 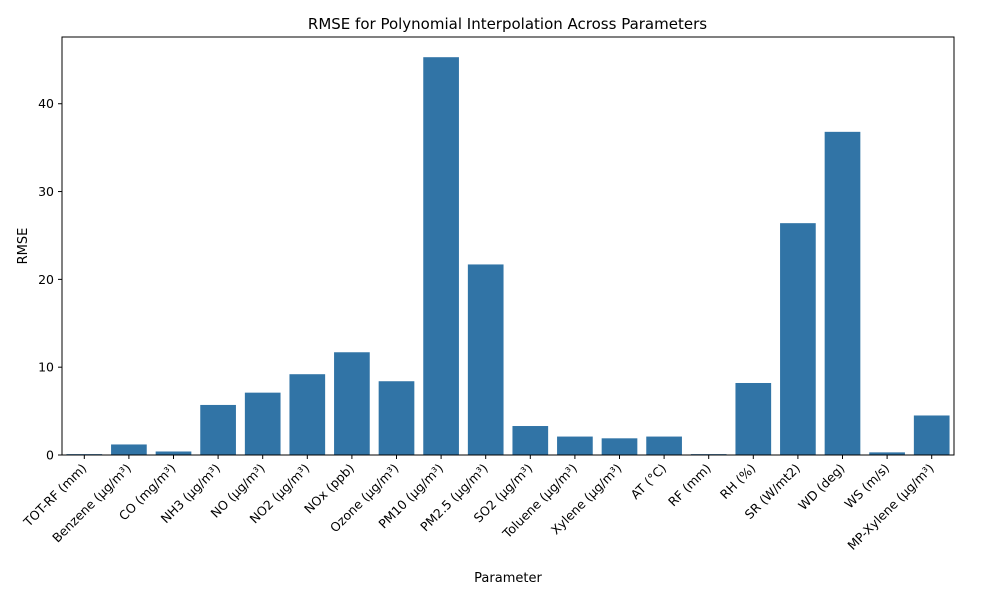 What do you see at coordinates (738, 482) in the screenshot?
I see `x-tick-label: RH (%)` at bounding box center [738, 482].